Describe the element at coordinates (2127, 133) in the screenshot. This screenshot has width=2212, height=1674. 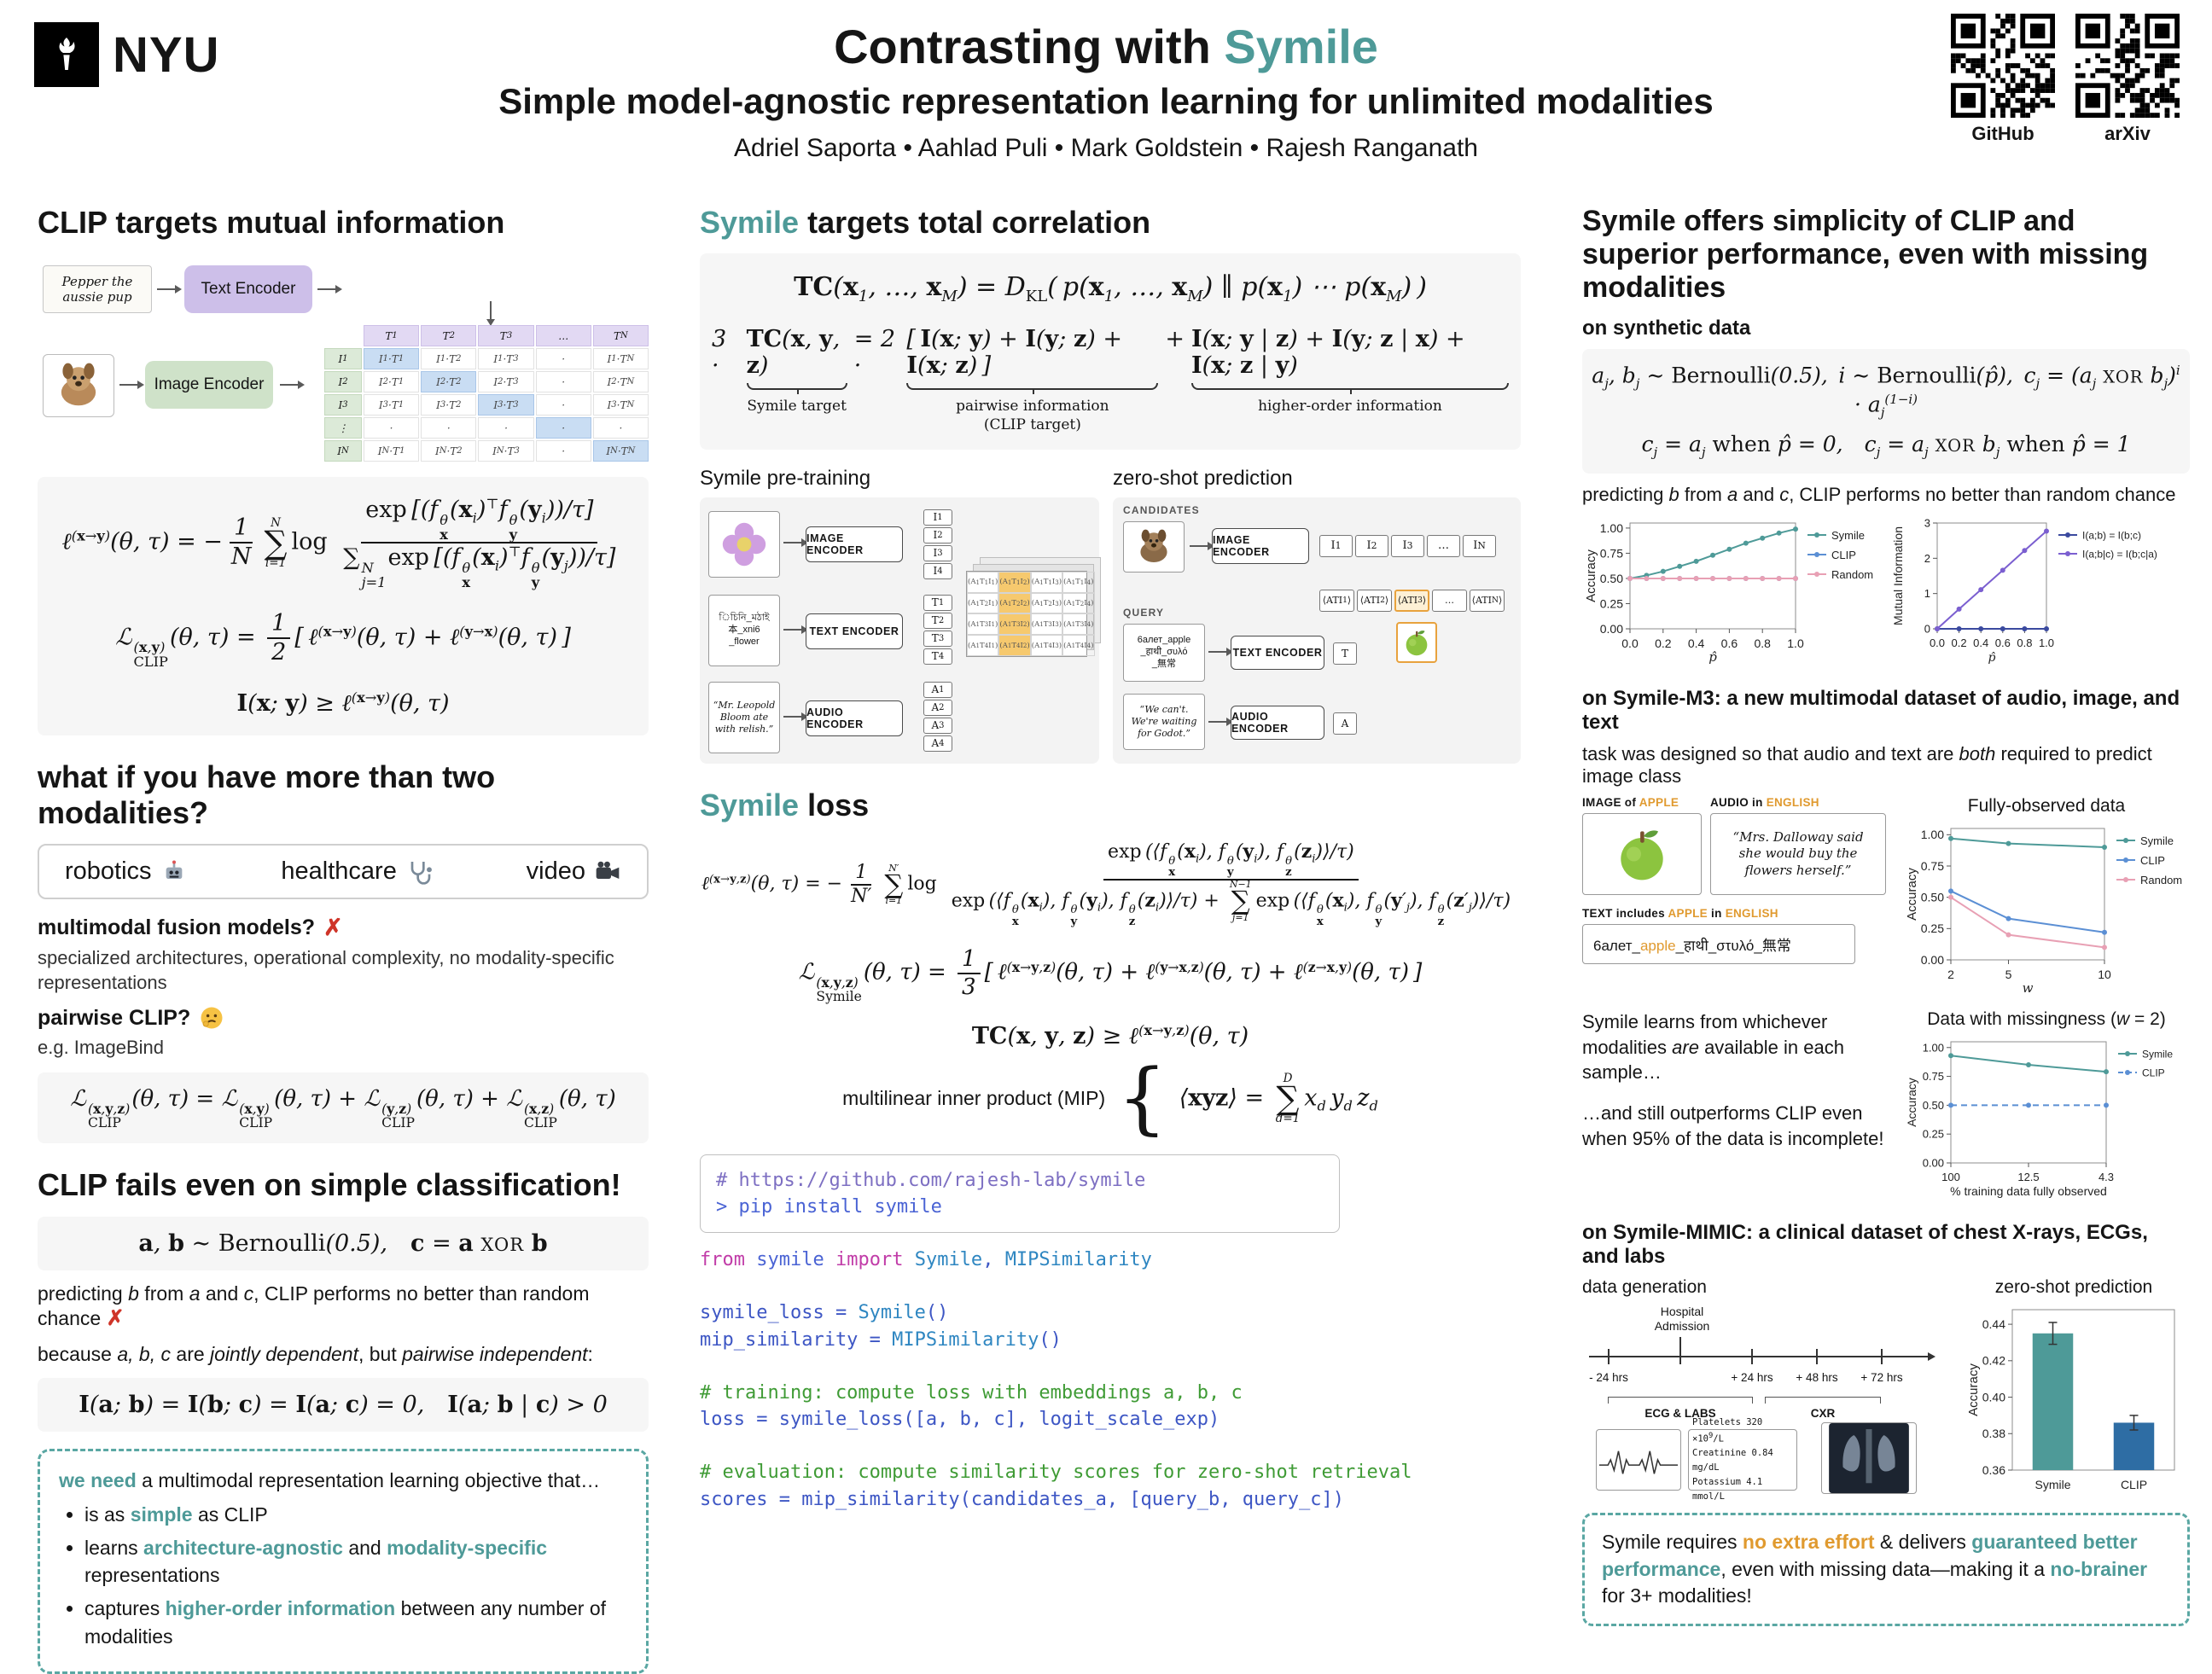
I see `arxiv-qr-label: arXiv` at that location.